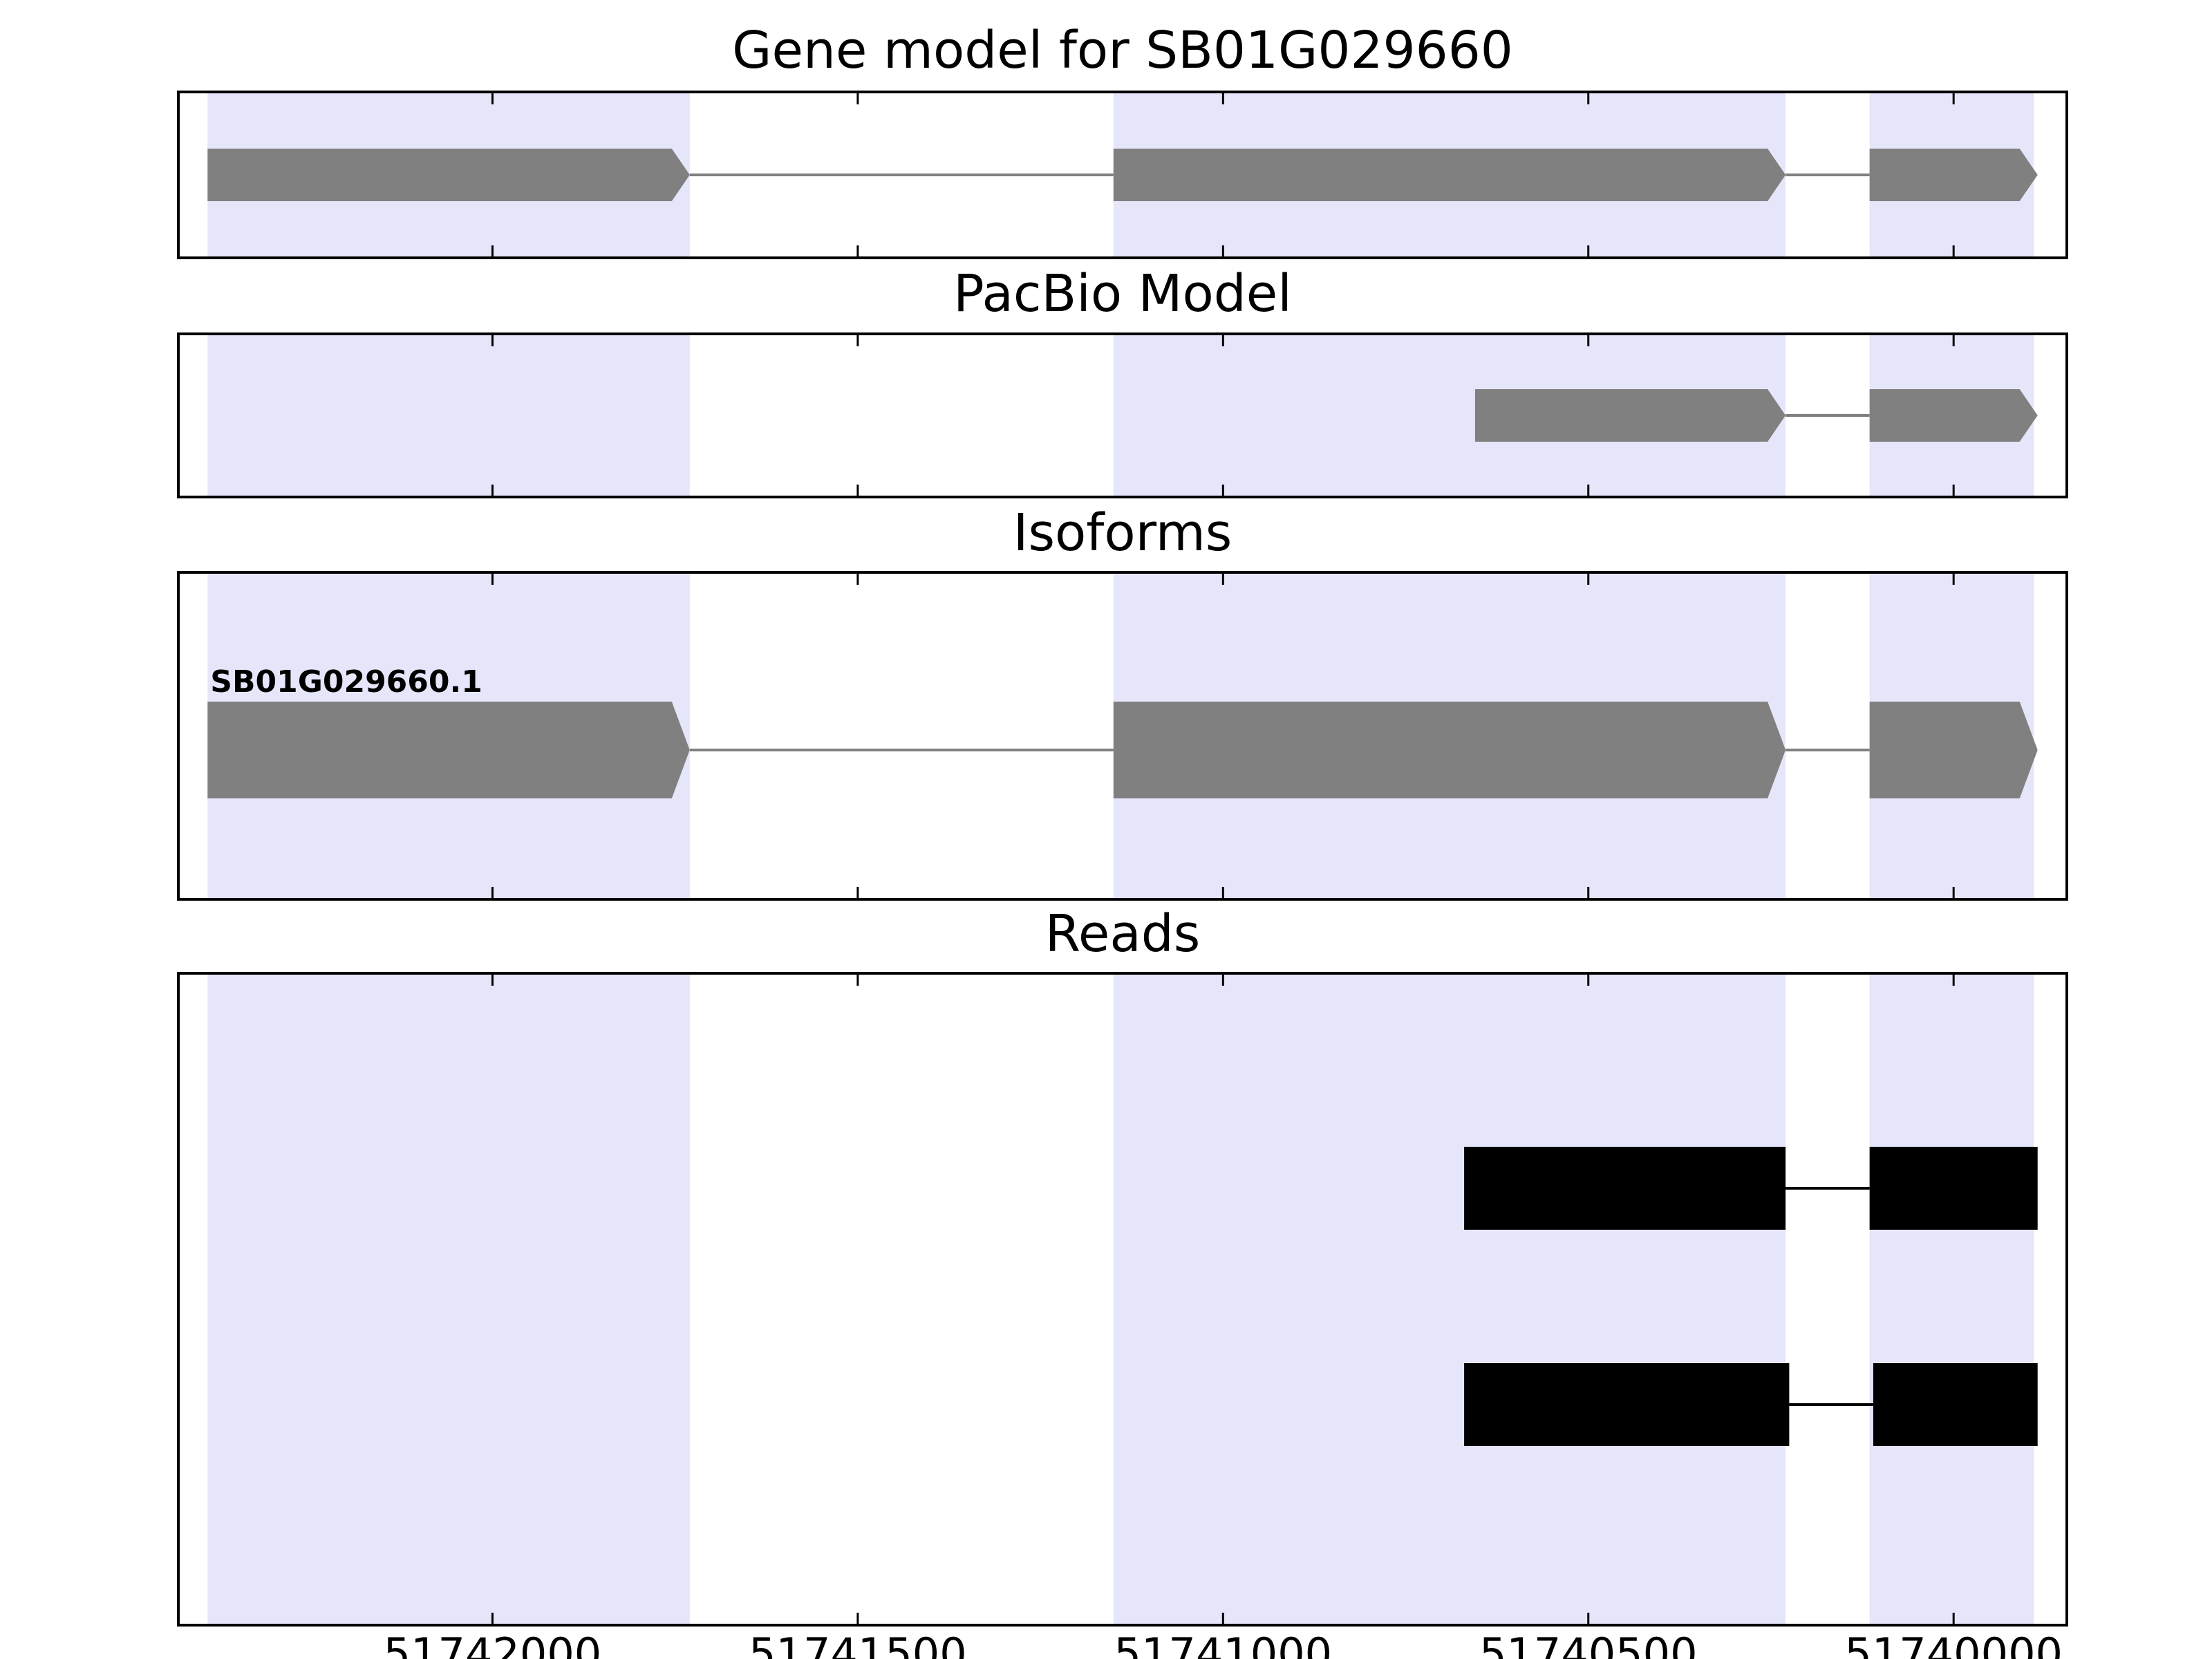 The width and height of the screenshot is (2212, 1659). I want to click on panel-title-reads: Reads, so click(1123, 934).